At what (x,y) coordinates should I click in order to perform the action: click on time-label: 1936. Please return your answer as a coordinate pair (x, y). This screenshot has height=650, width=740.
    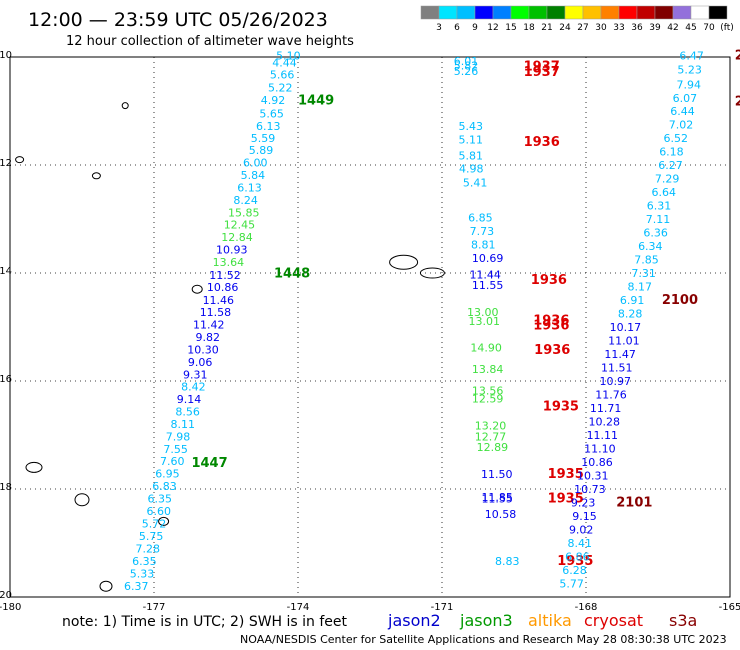
    Looking at the image, I should click on (552, 350).